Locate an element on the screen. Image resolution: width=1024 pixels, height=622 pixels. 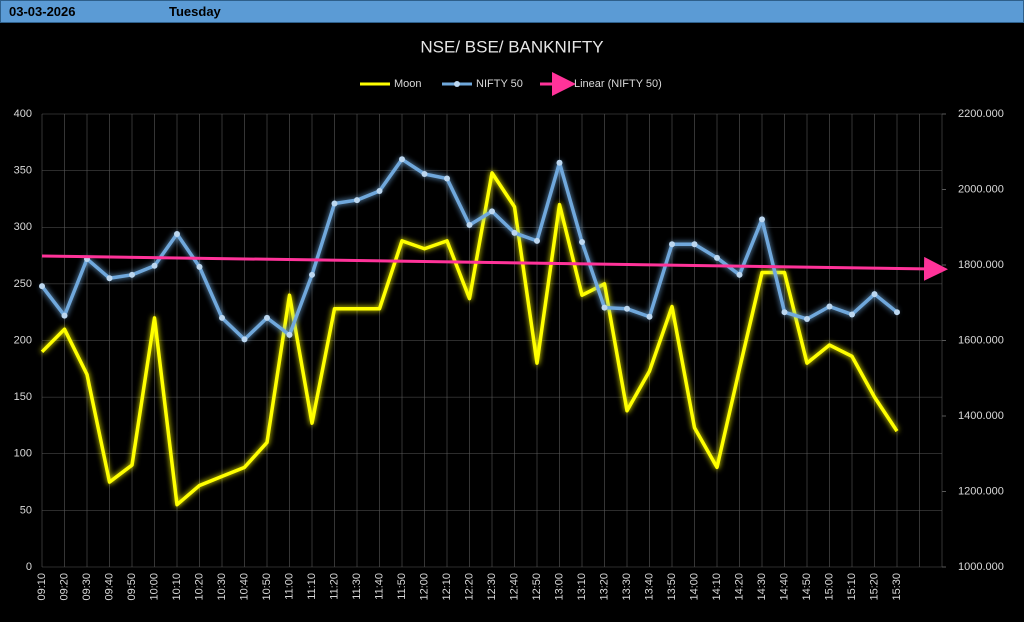
x-tick-label: 10:00 is located at coordinates (154, 587).